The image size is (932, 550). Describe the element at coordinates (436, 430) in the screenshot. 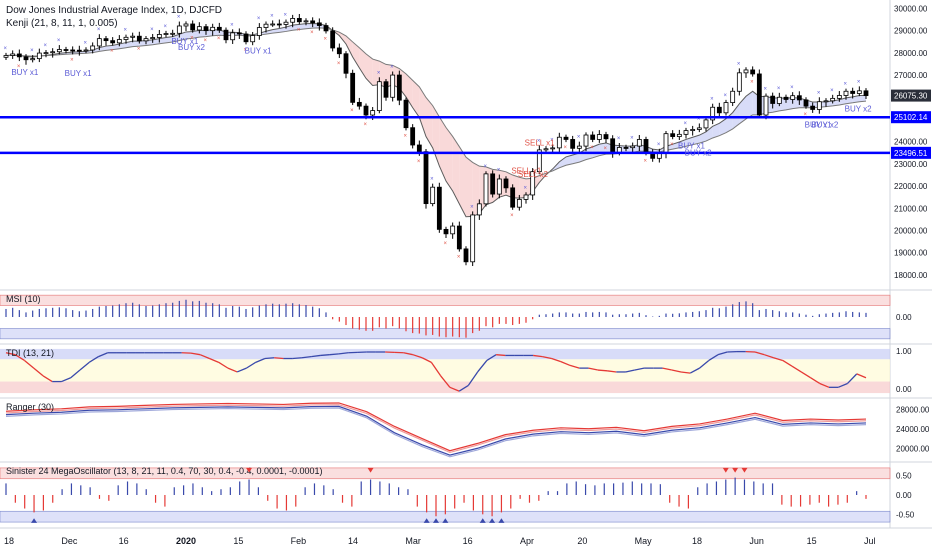

I see `ranger-line` at that location.